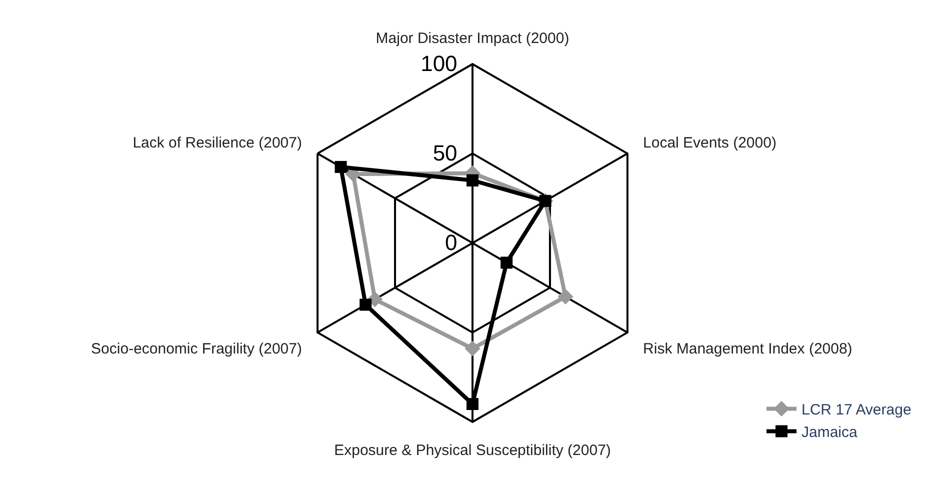 Image resolution: width=945 pixels, height=496 pixels. What do you see at coordinates (196, 349) in the screenshot?
I see `spoke-label: Socio-economic Fragility (2007)` at bounding box center [196, 349].